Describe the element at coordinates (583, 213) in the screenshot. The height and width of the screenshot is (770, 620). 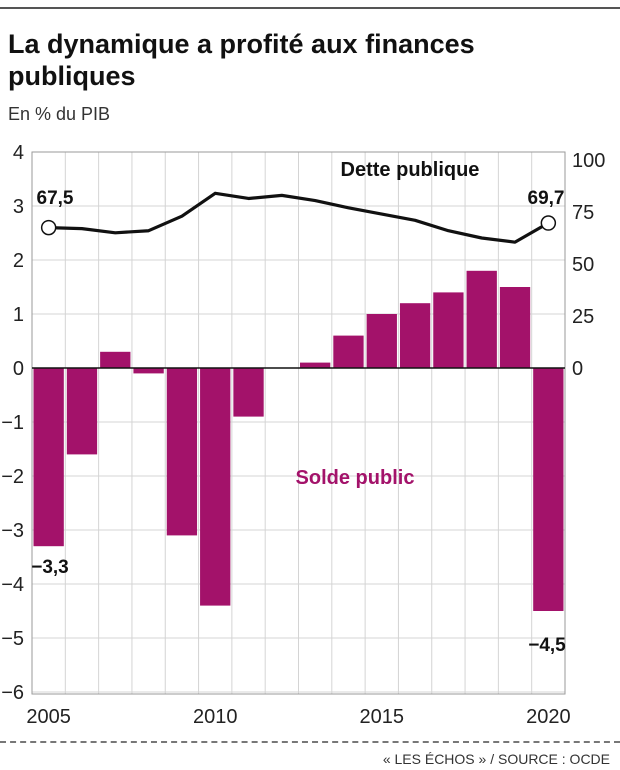
I see `right-tick-label: 75` at that location.